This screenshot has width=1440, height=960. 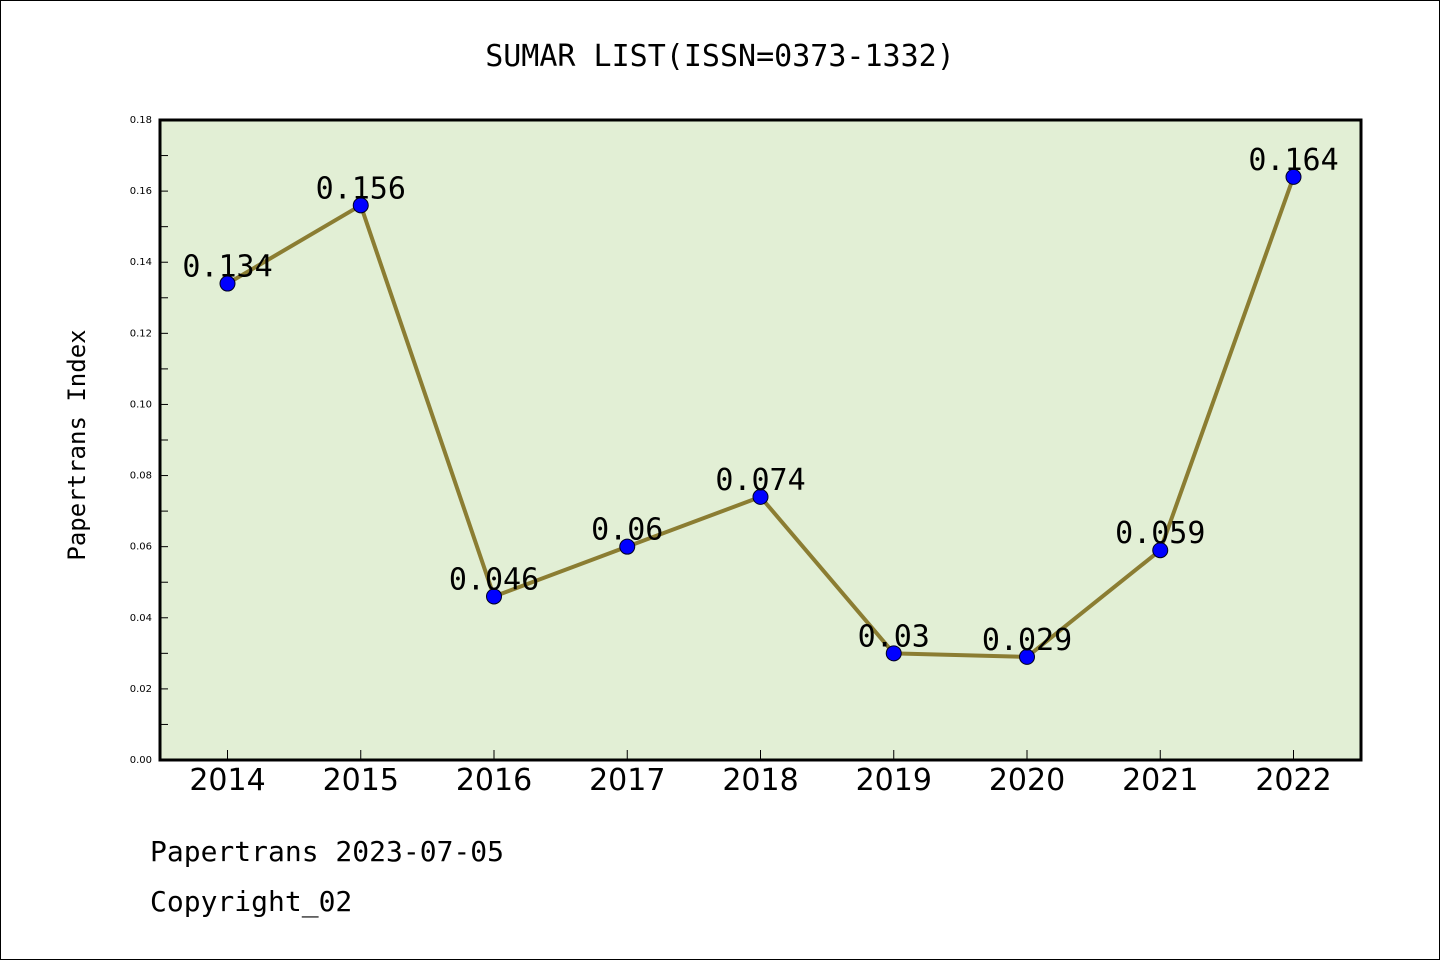 I want to click on x-tick-label: 2014, so click(x=227, y=780).